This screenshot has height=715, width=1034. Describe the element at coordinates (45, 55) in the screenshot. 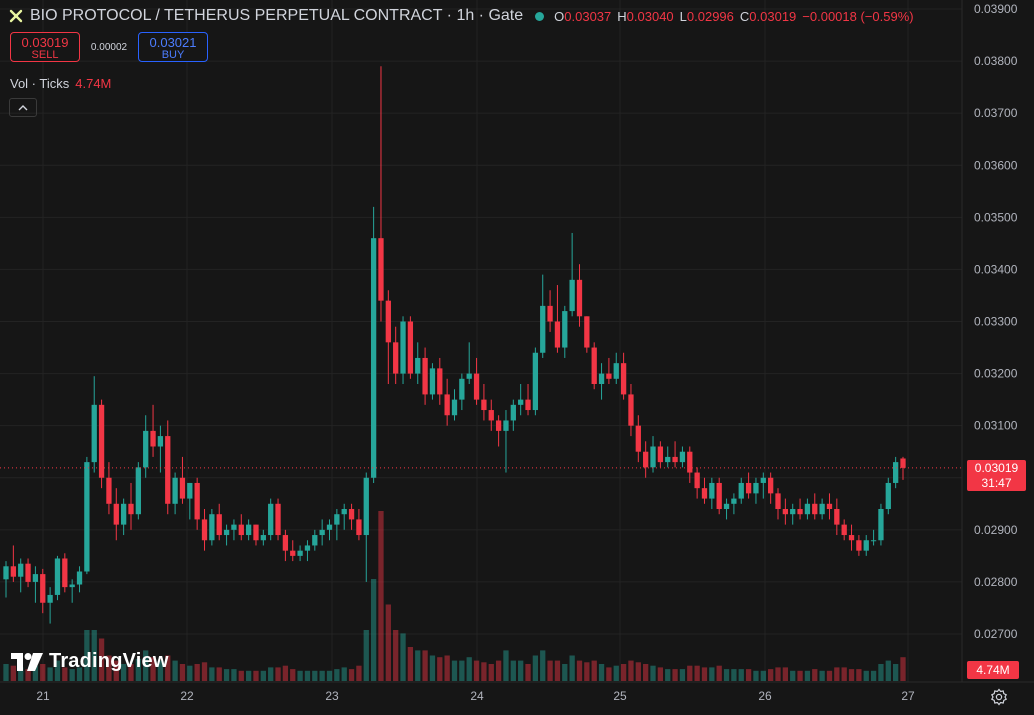

I see `sell-label: SELL` at that location.